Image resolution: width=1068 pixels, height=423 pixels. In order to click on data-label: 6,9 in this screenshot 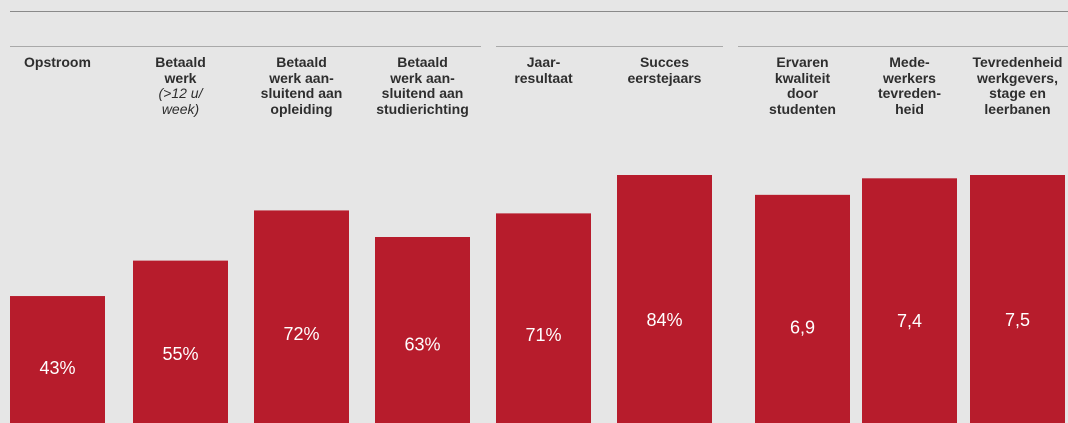, I will do `click(802, 328)`.